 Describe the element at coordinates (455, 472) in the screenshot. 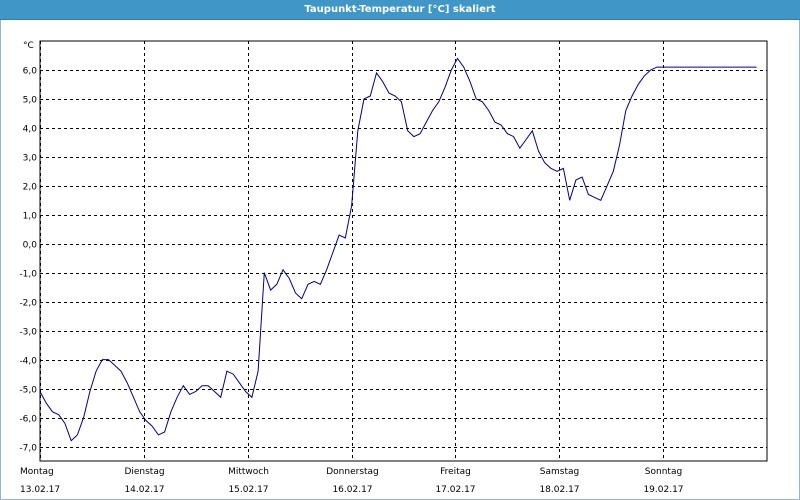

I see `x-tick-day-label: Freitag` at that location.